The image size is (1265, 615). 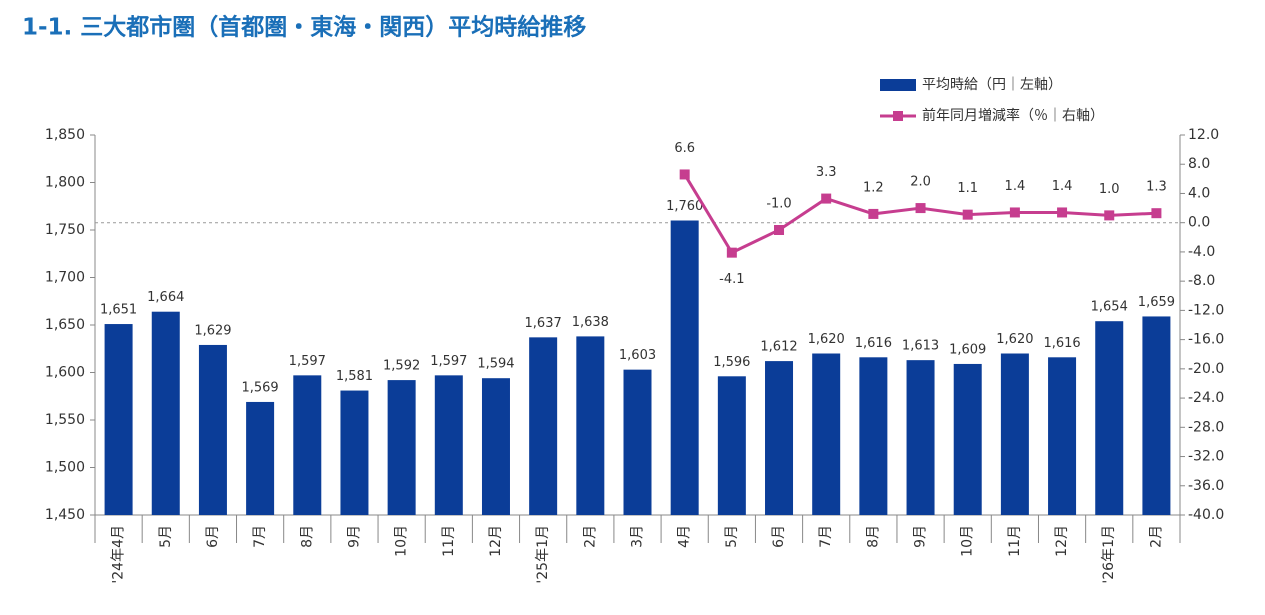 What do you see at coordinates (1109, 307) in the screenshot?
I see `bar-value-label: 1,654` at bounding box center [1109, 307].